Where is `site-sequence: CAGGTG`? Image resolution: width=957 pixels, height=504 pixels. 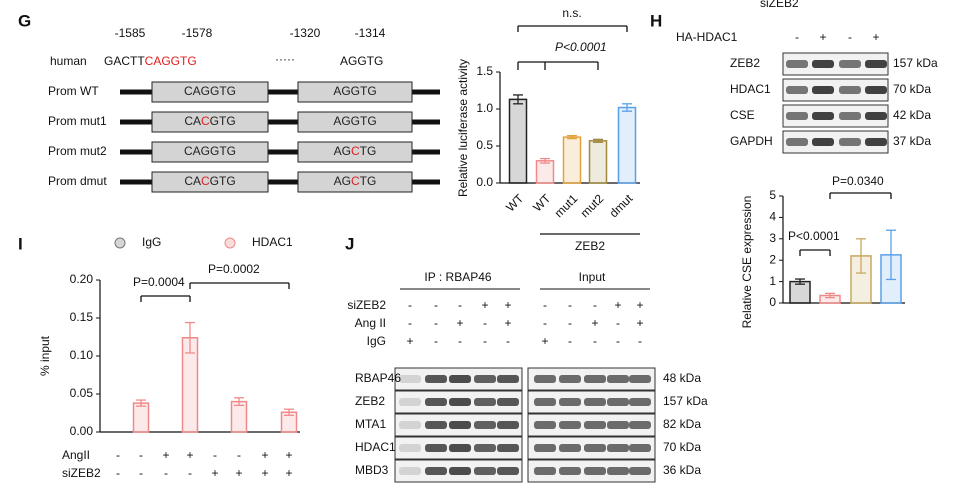
site-sequence: CAGGTG is located at coordinates (210, 91).